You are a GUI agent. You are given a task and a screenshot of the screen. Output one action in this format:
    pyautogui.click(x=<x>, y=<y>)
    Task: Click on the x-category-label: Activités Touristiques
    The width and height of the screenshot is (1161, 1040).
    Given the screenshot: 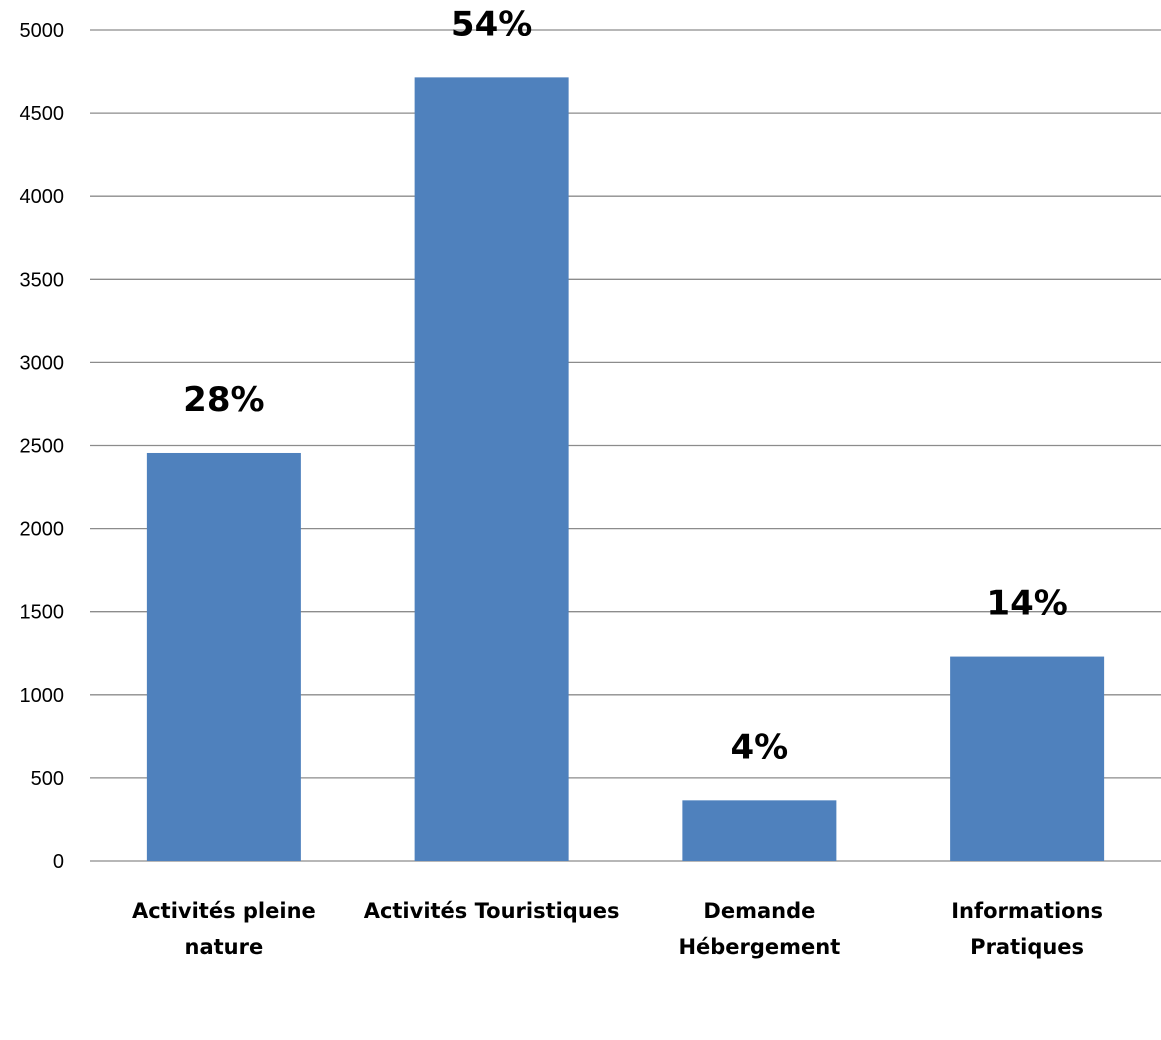 What is the action you would take?
    pyautogui.click(x=492, y=911)
    